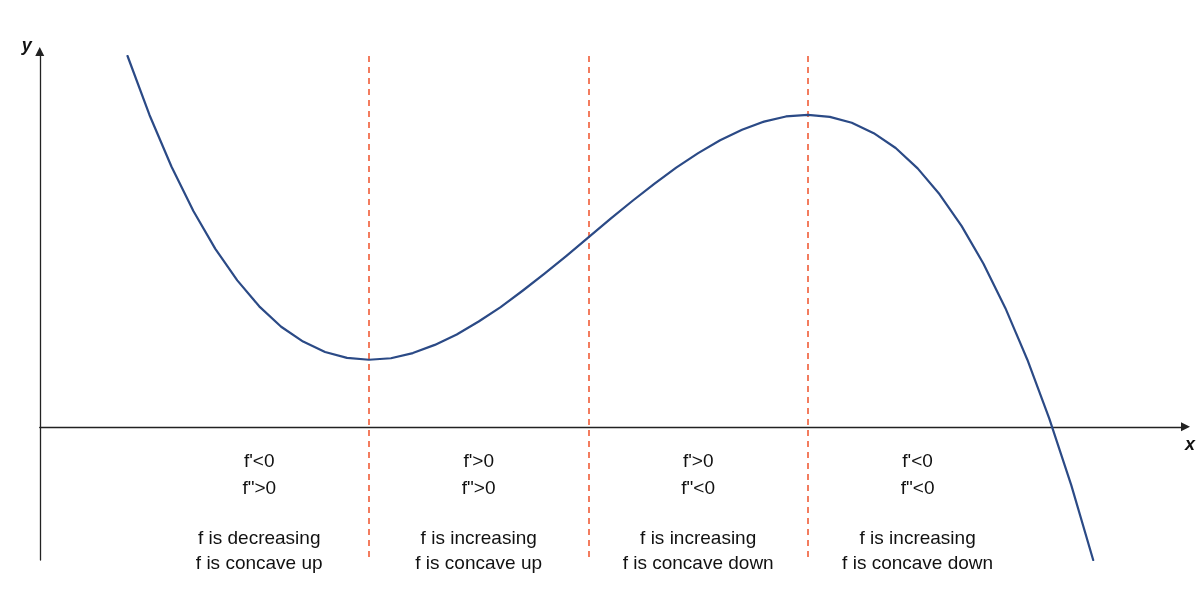 Image resolution: width=1198 pixels, height=614 pixels. What do you see at coordinates (26, 45) in the screenshot?
I see `y-axis-title: y` at bounding box center [26, 45].